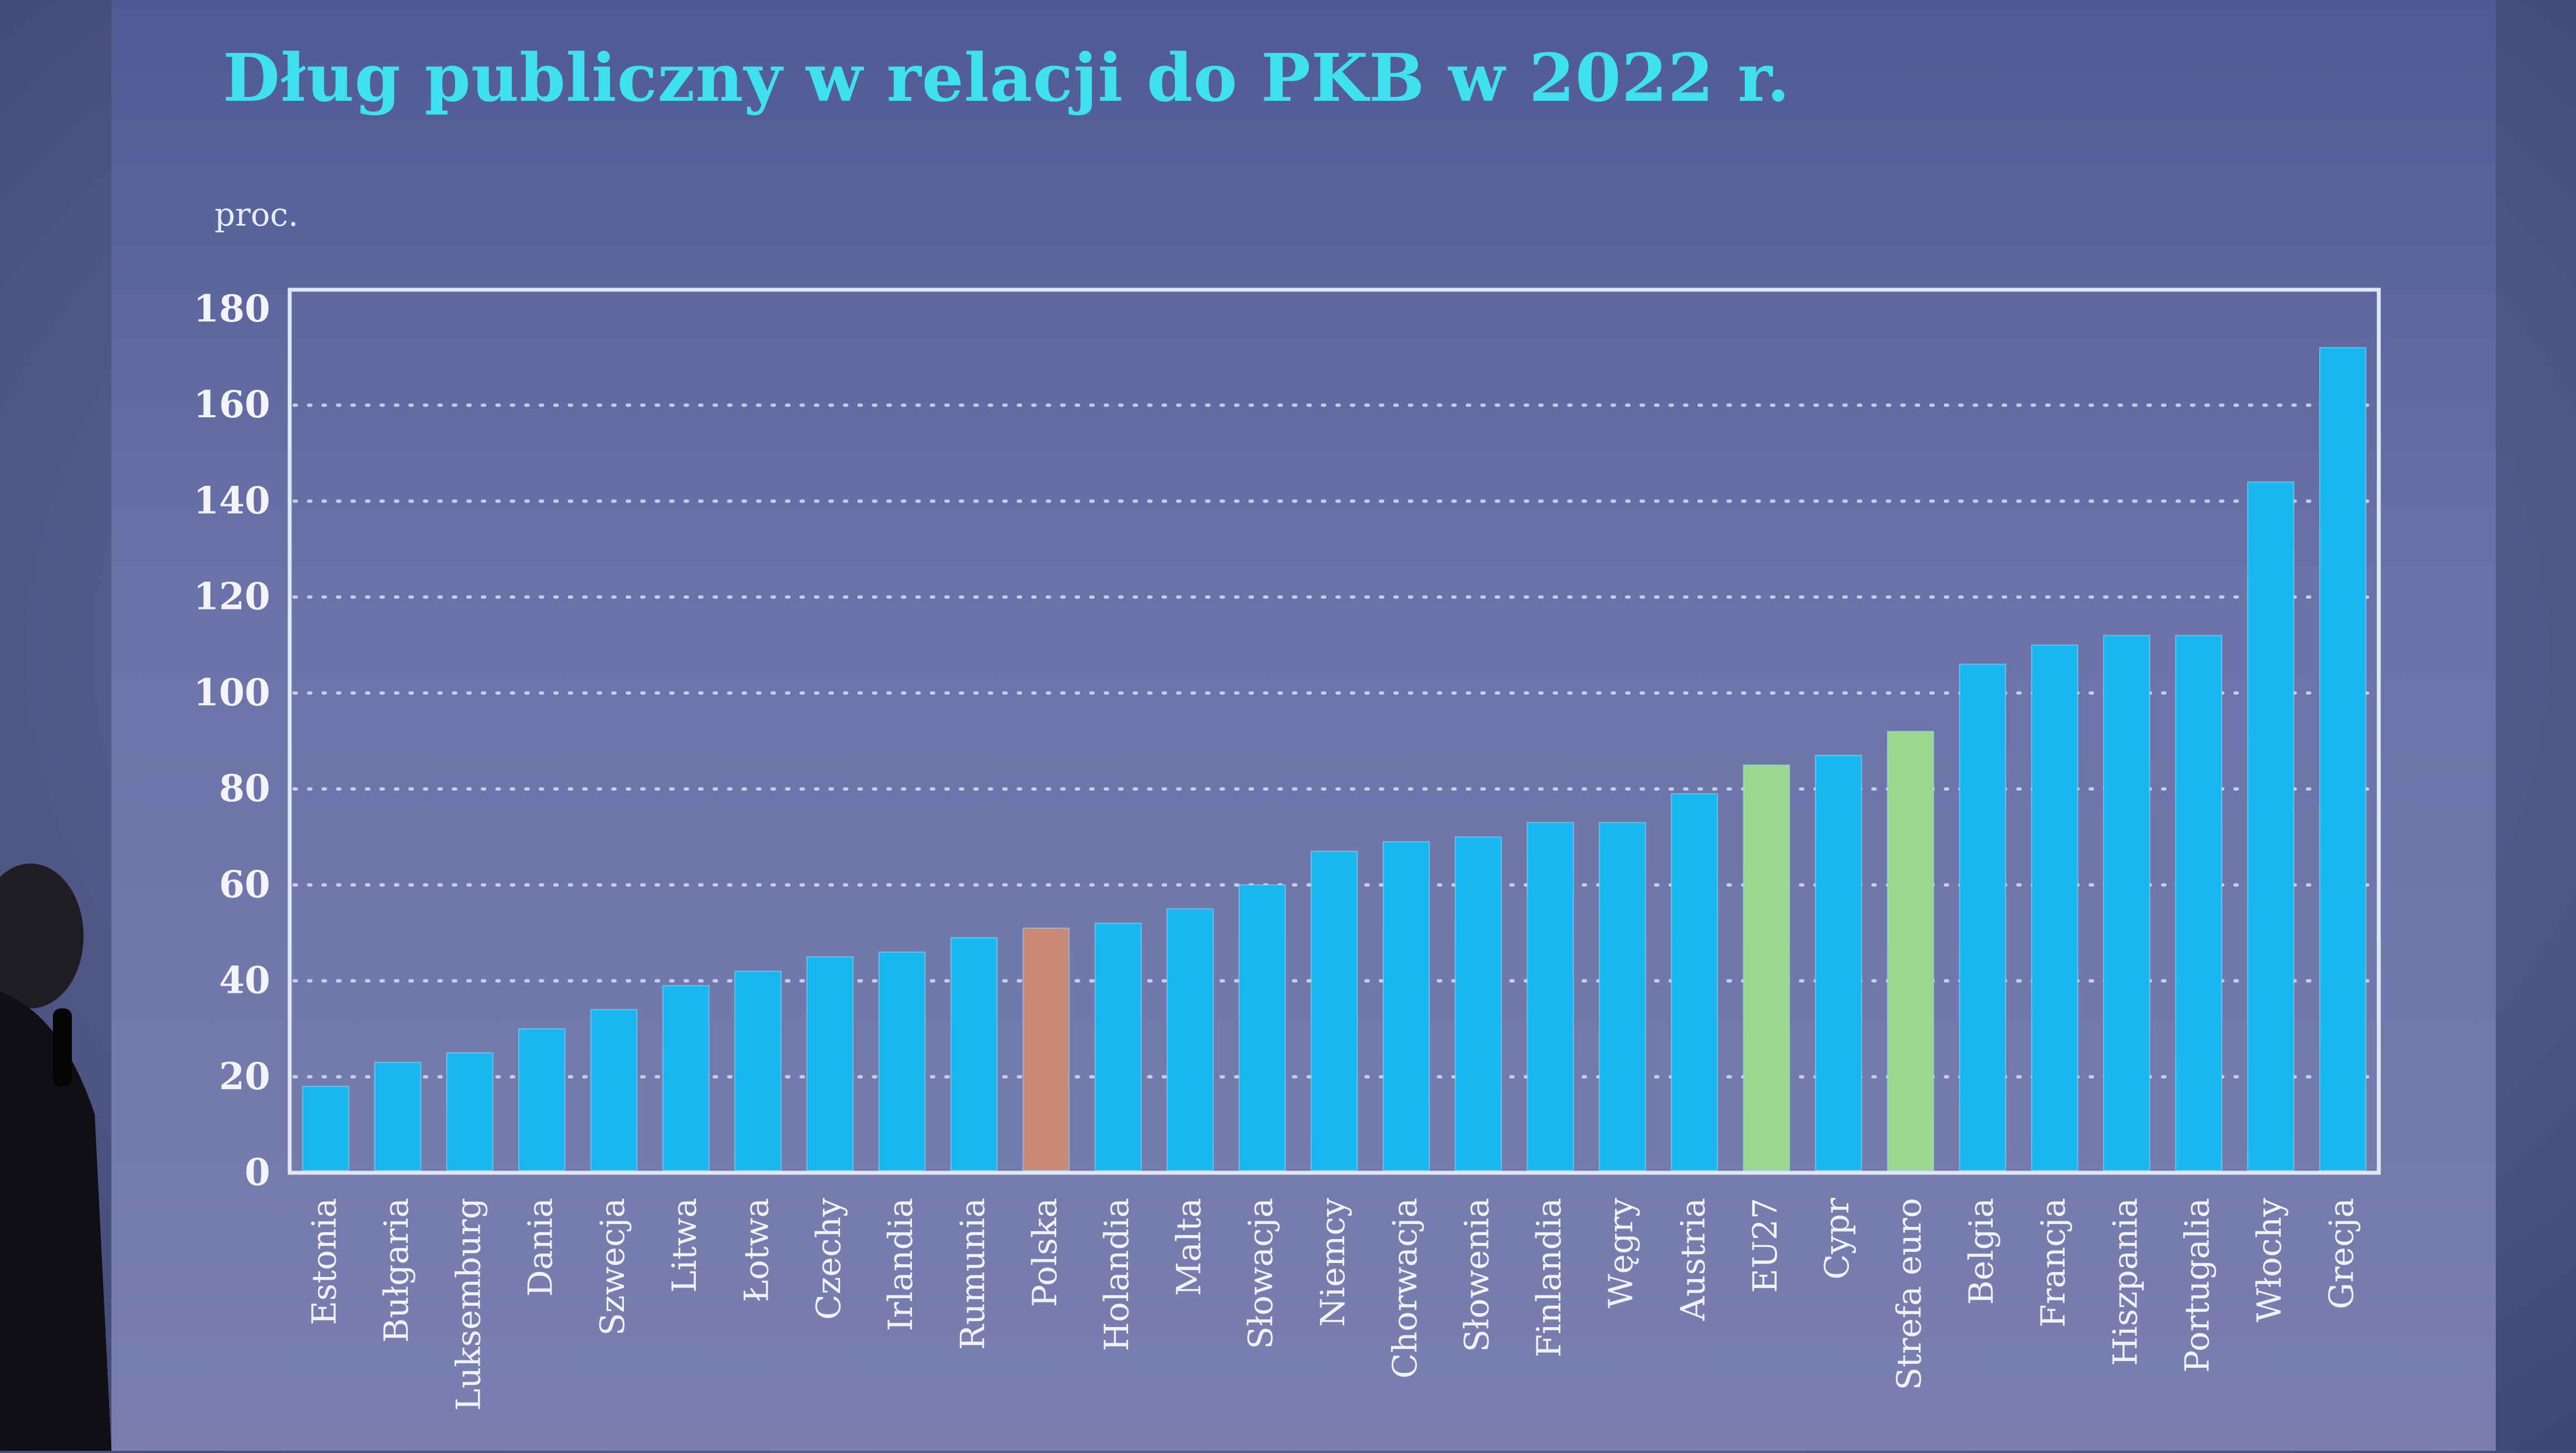 This screenshot has width=2576, height=1453. What do you see at coordinates (231, 308) in the screenshot?
I see `y-tick-label-9: 180` at bounding box center [231, 308].